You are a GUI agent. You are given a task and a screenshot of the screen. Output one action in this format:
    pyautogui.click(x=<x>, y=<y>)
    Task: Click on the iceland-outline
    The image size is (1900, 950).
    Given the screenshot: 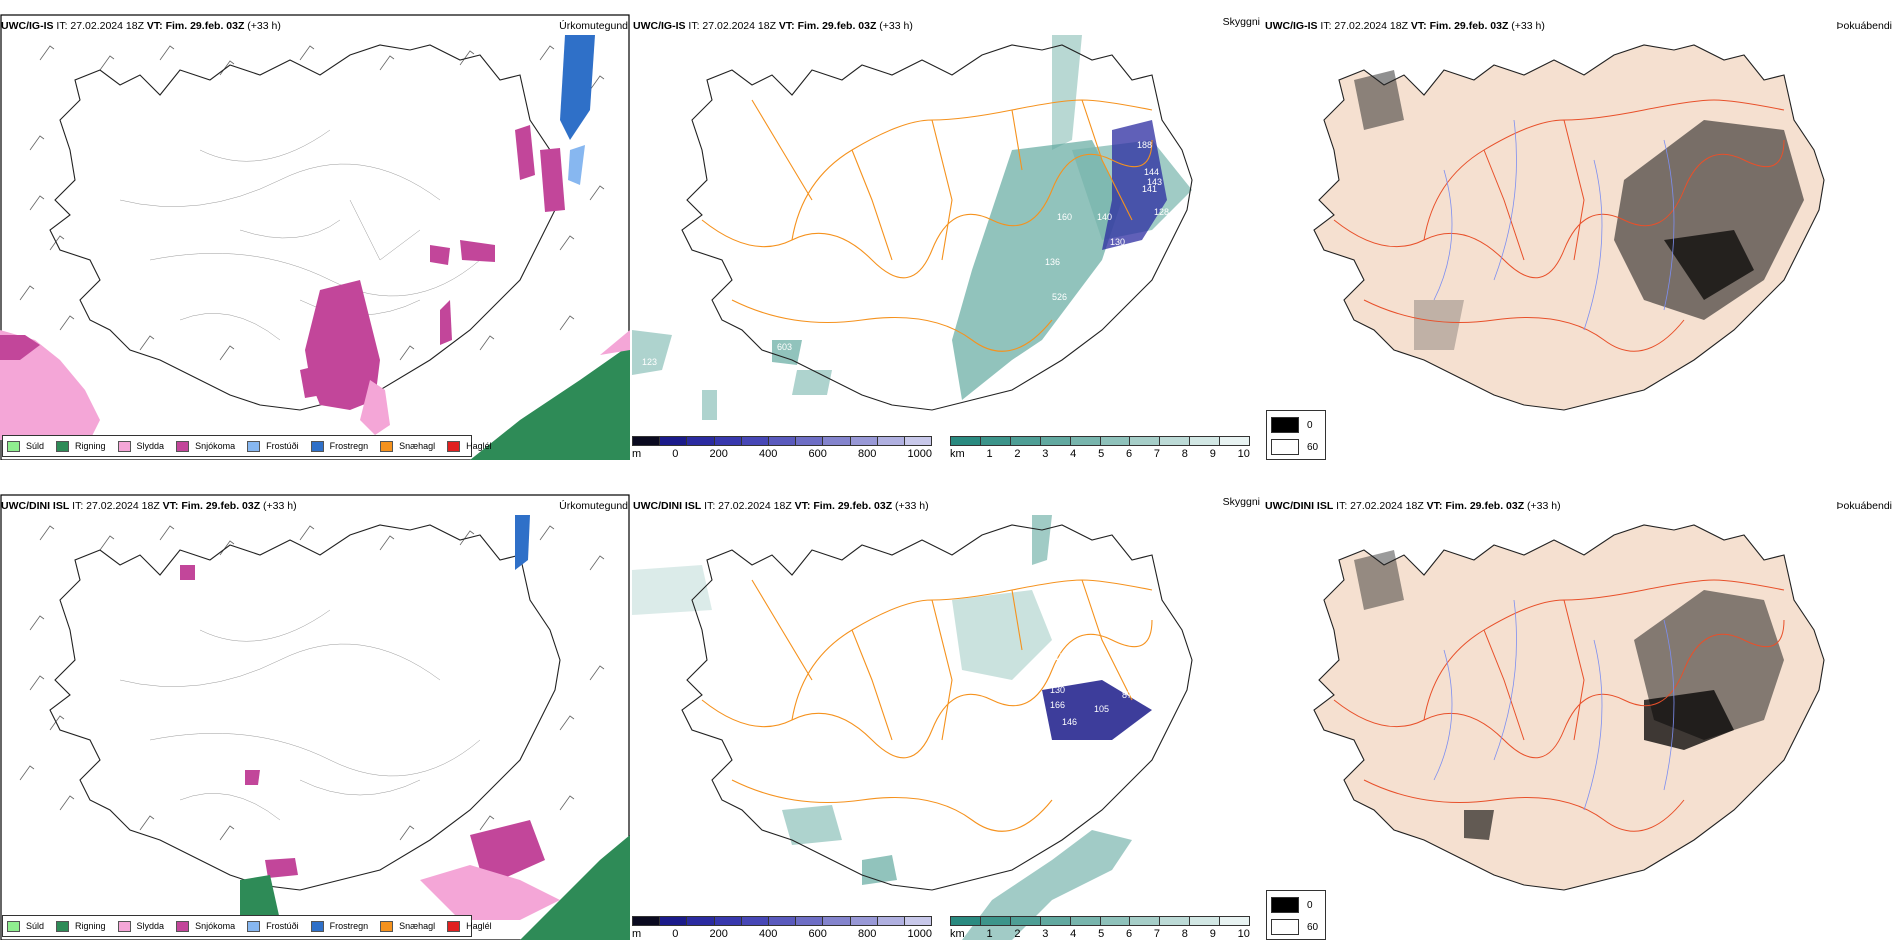 What is the action you would take?
    pyautogui.click(x=937, y=227)
    